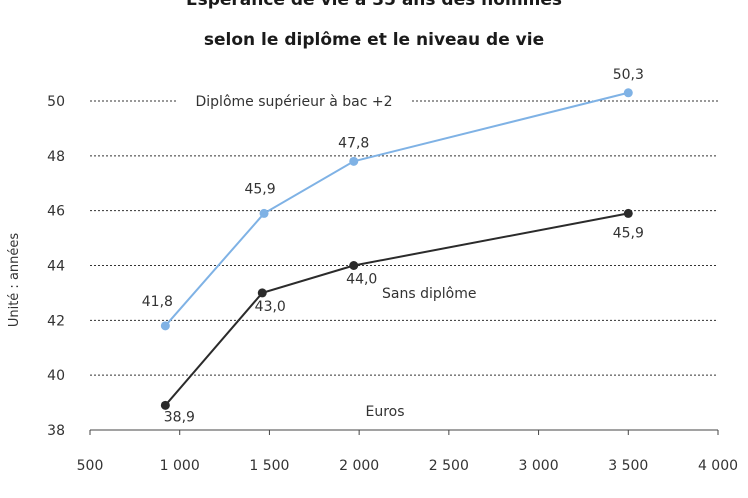 The image size is (748, 498). What do you see at coordinates (90, 466) in the screenshot?
I see `x-tick-label: 500` at bounding box center [90, 466].